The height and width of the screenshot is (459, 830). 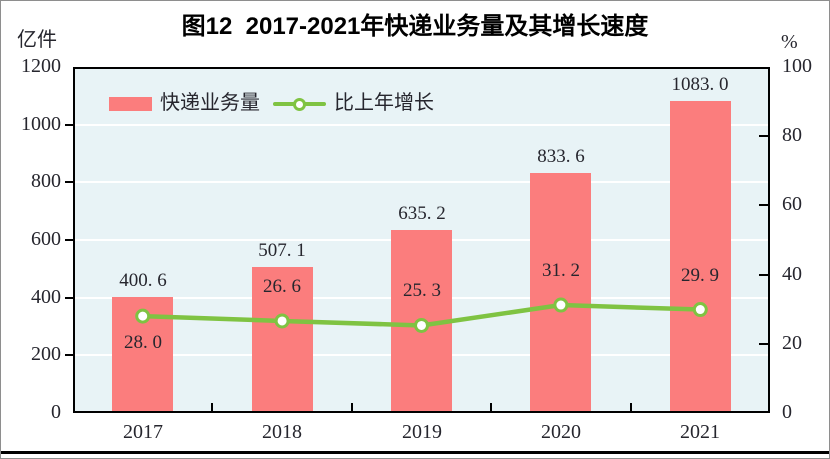 I want to click on legend-line-label: 比上年增长, so click(x=384, y=103).